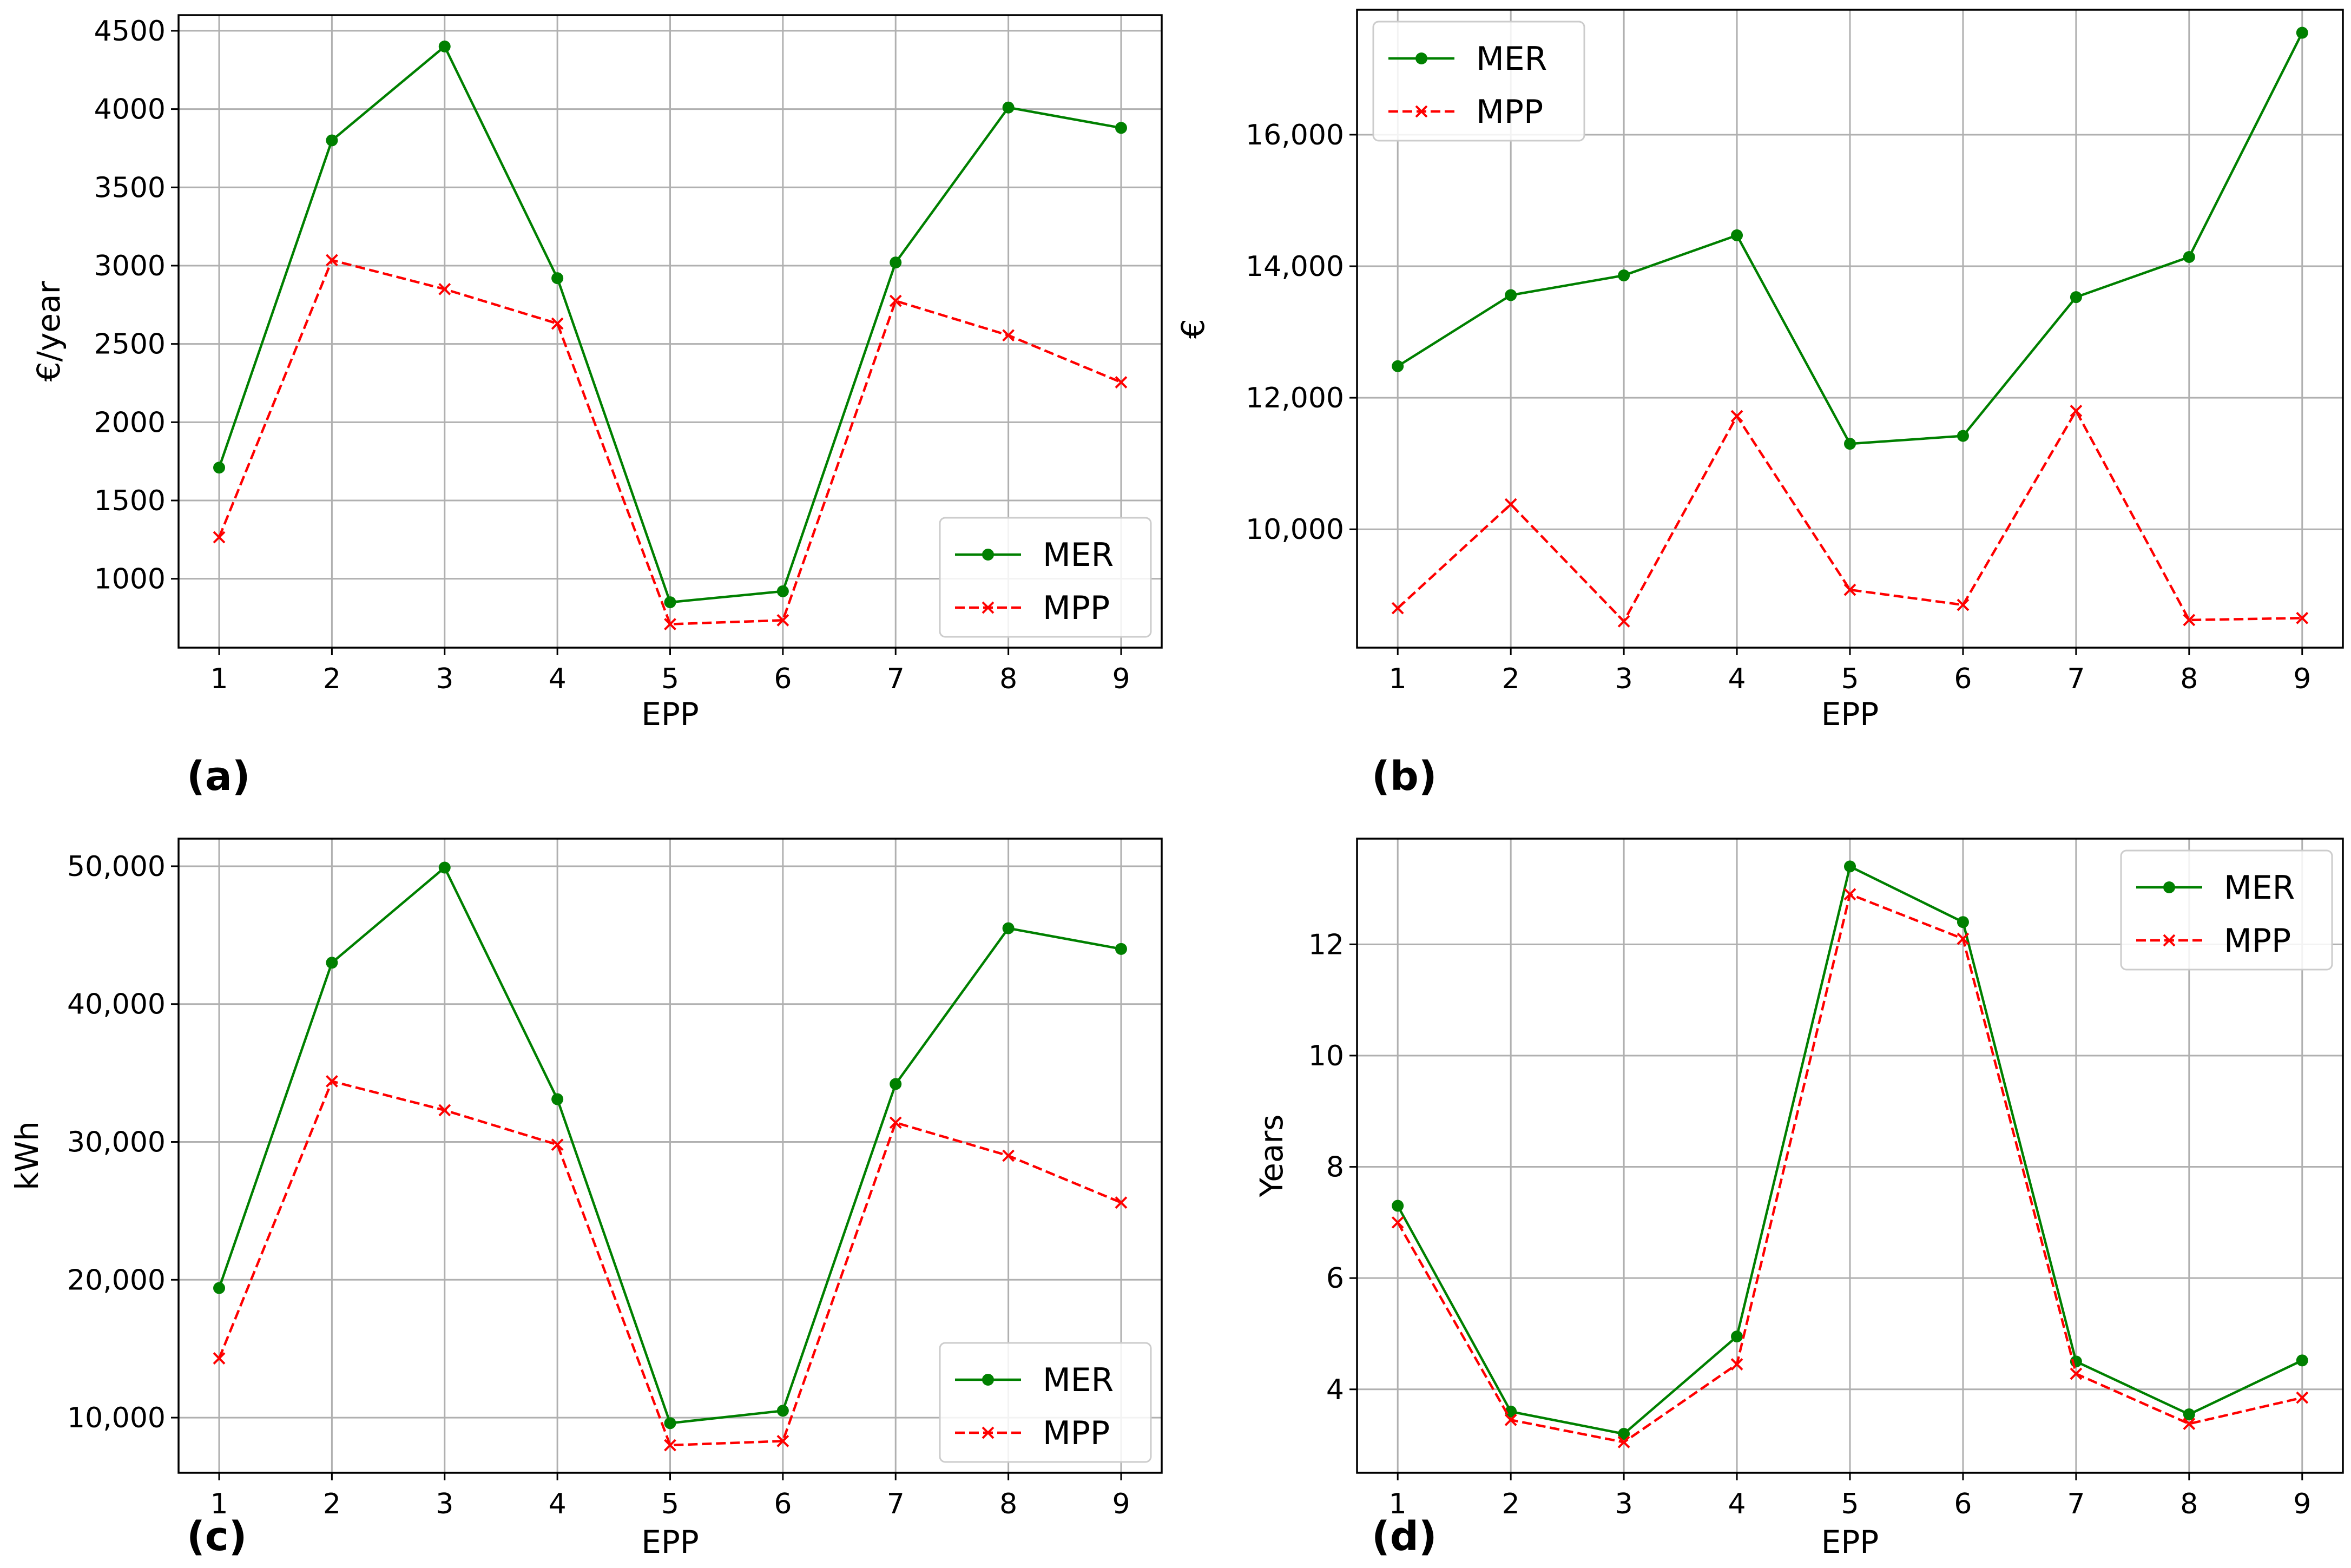 This screenshot has width=2351, height=1568. Describe the element at coordinates (1326, 944) in the screenshot. I see `y-tick-label: 12` at that location.